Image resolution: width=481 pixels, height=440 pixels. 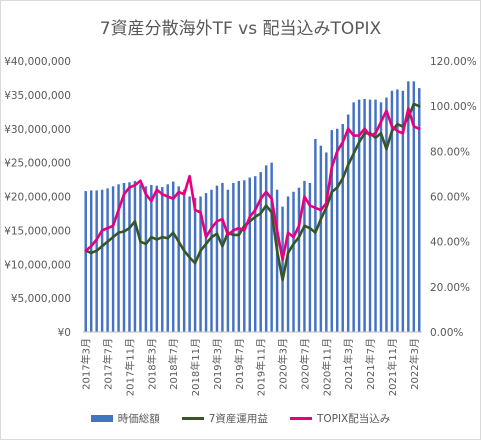 I want to click on x-tick-label: 2017年3月, so click(x=86, y=364).